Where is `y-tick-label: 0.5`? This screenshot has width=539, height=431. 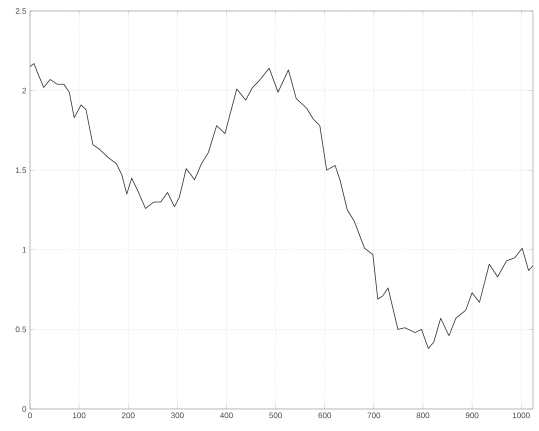 y-tick-label: 0.5 is located at coordinates (21, 329).